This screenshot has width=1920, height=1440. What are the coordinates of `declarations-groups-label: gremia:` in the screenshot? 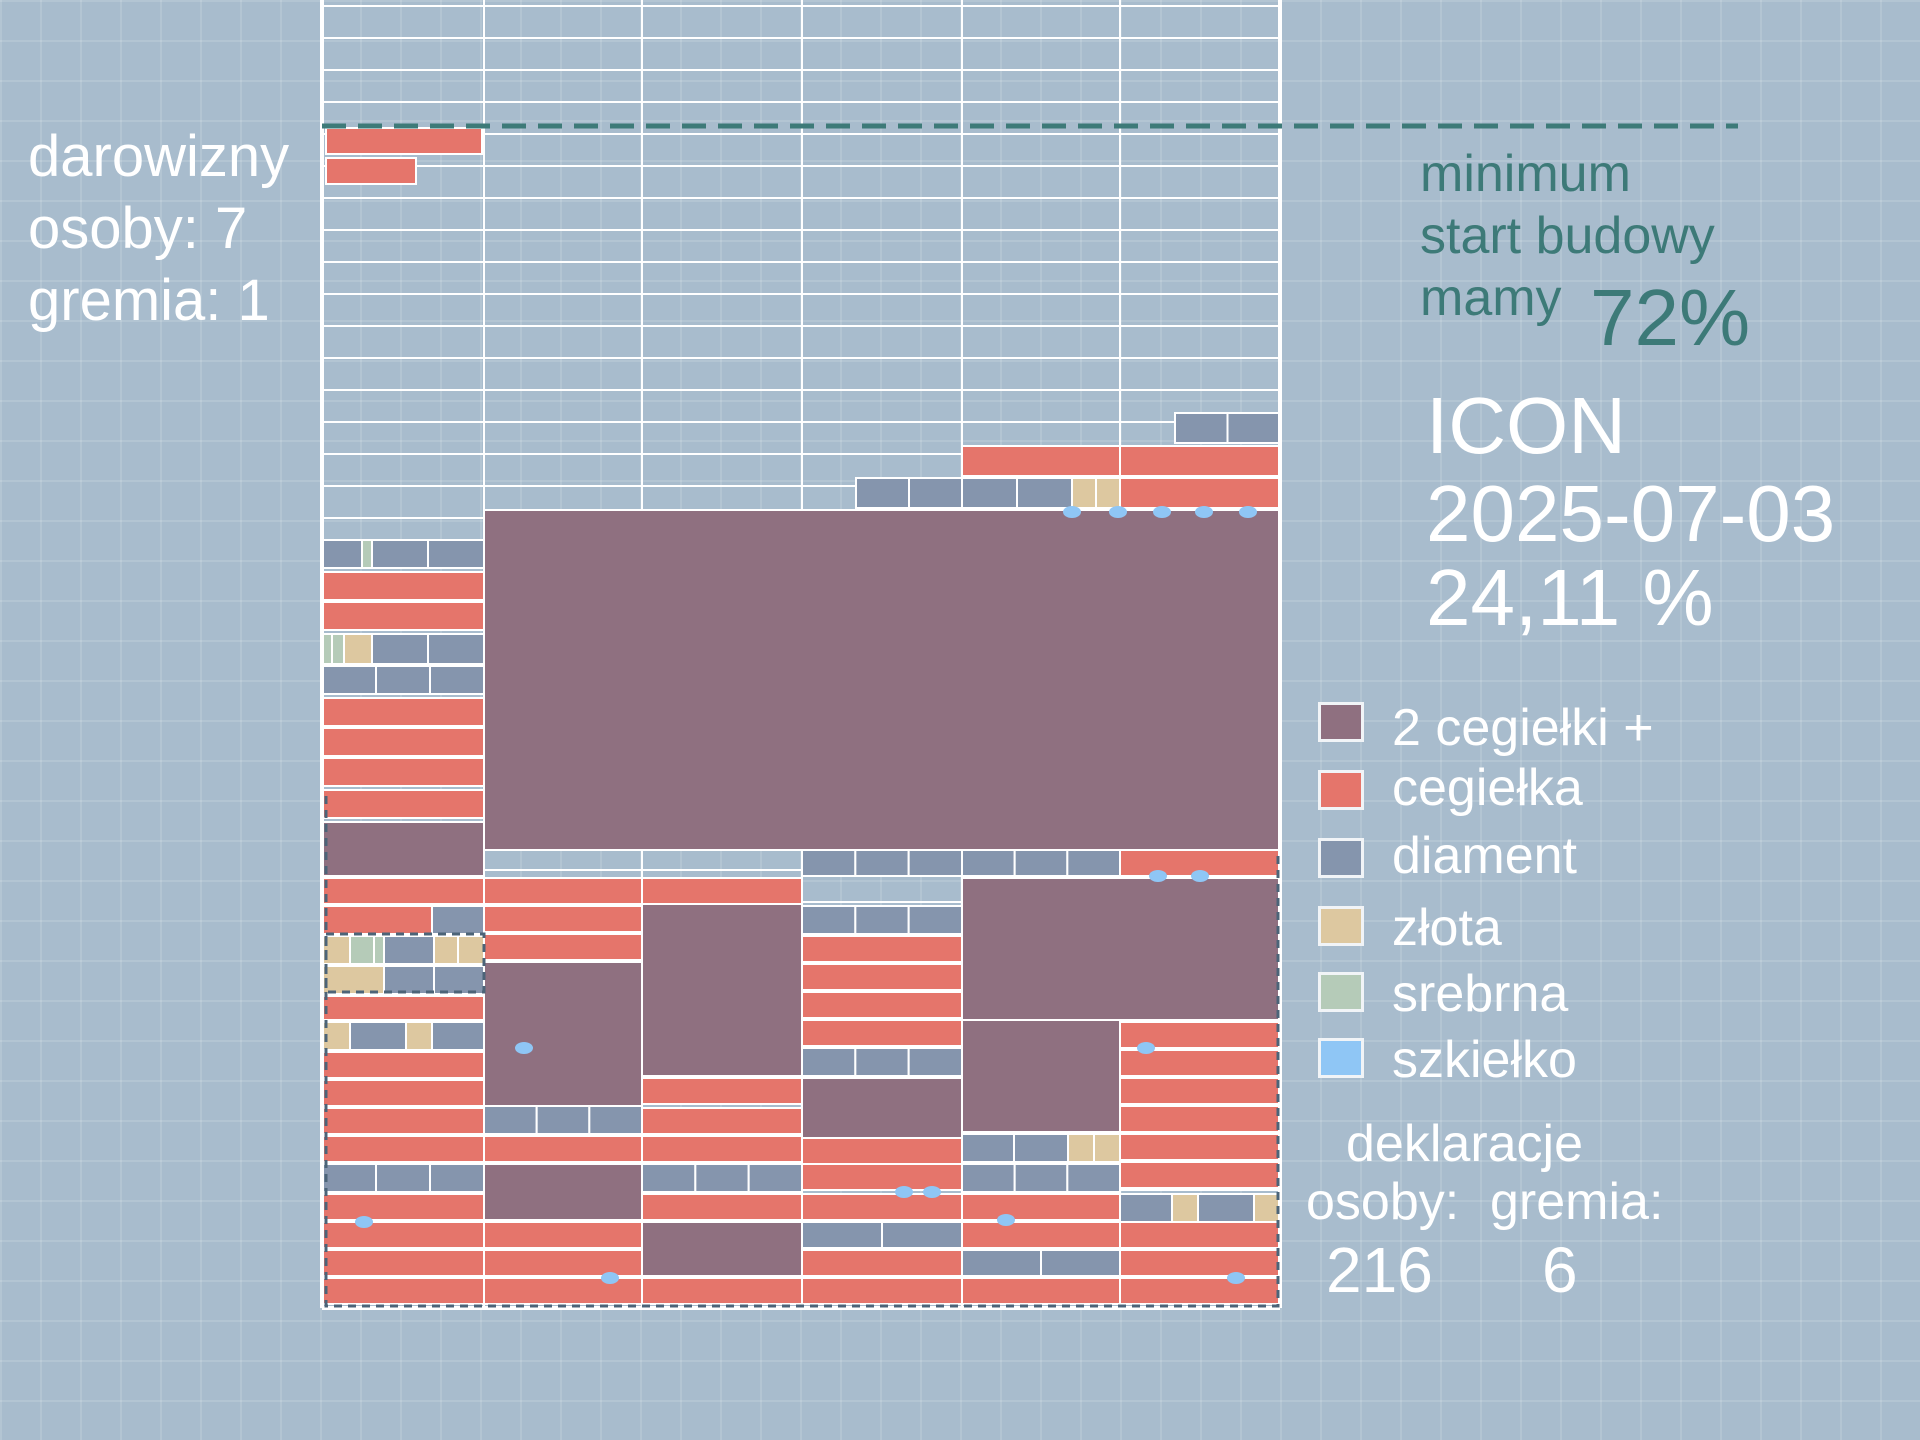 It's located at (1577, 1202).